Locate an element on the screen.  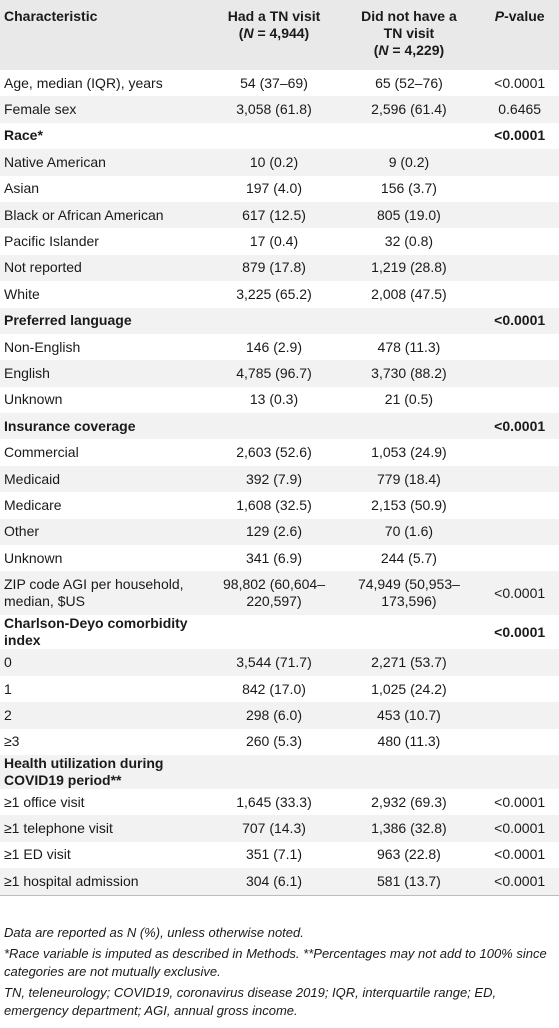
table-row: ≥1 ED visit 351 (7.1) 963 (22.8) <0.0001 is located at coordinates (279, 855).